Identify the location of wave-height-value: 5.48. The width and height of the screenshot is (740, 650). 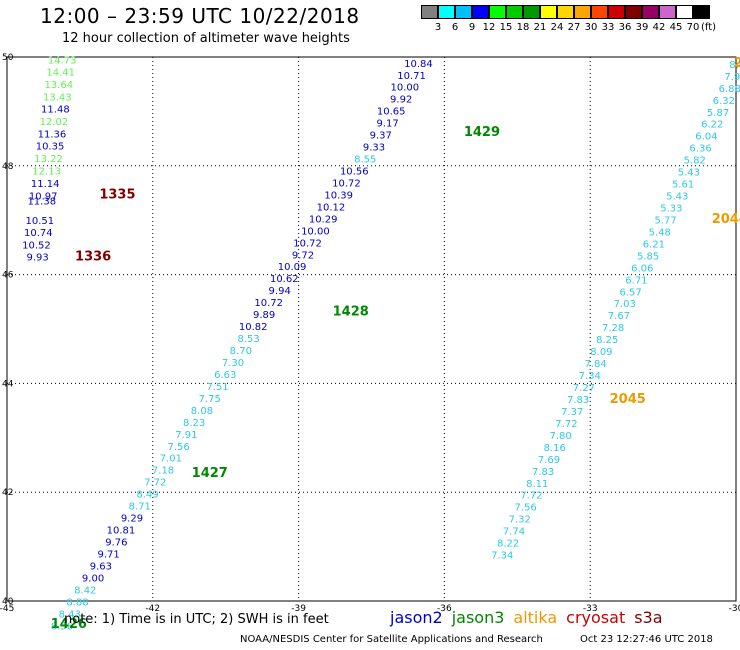
(660, 232).